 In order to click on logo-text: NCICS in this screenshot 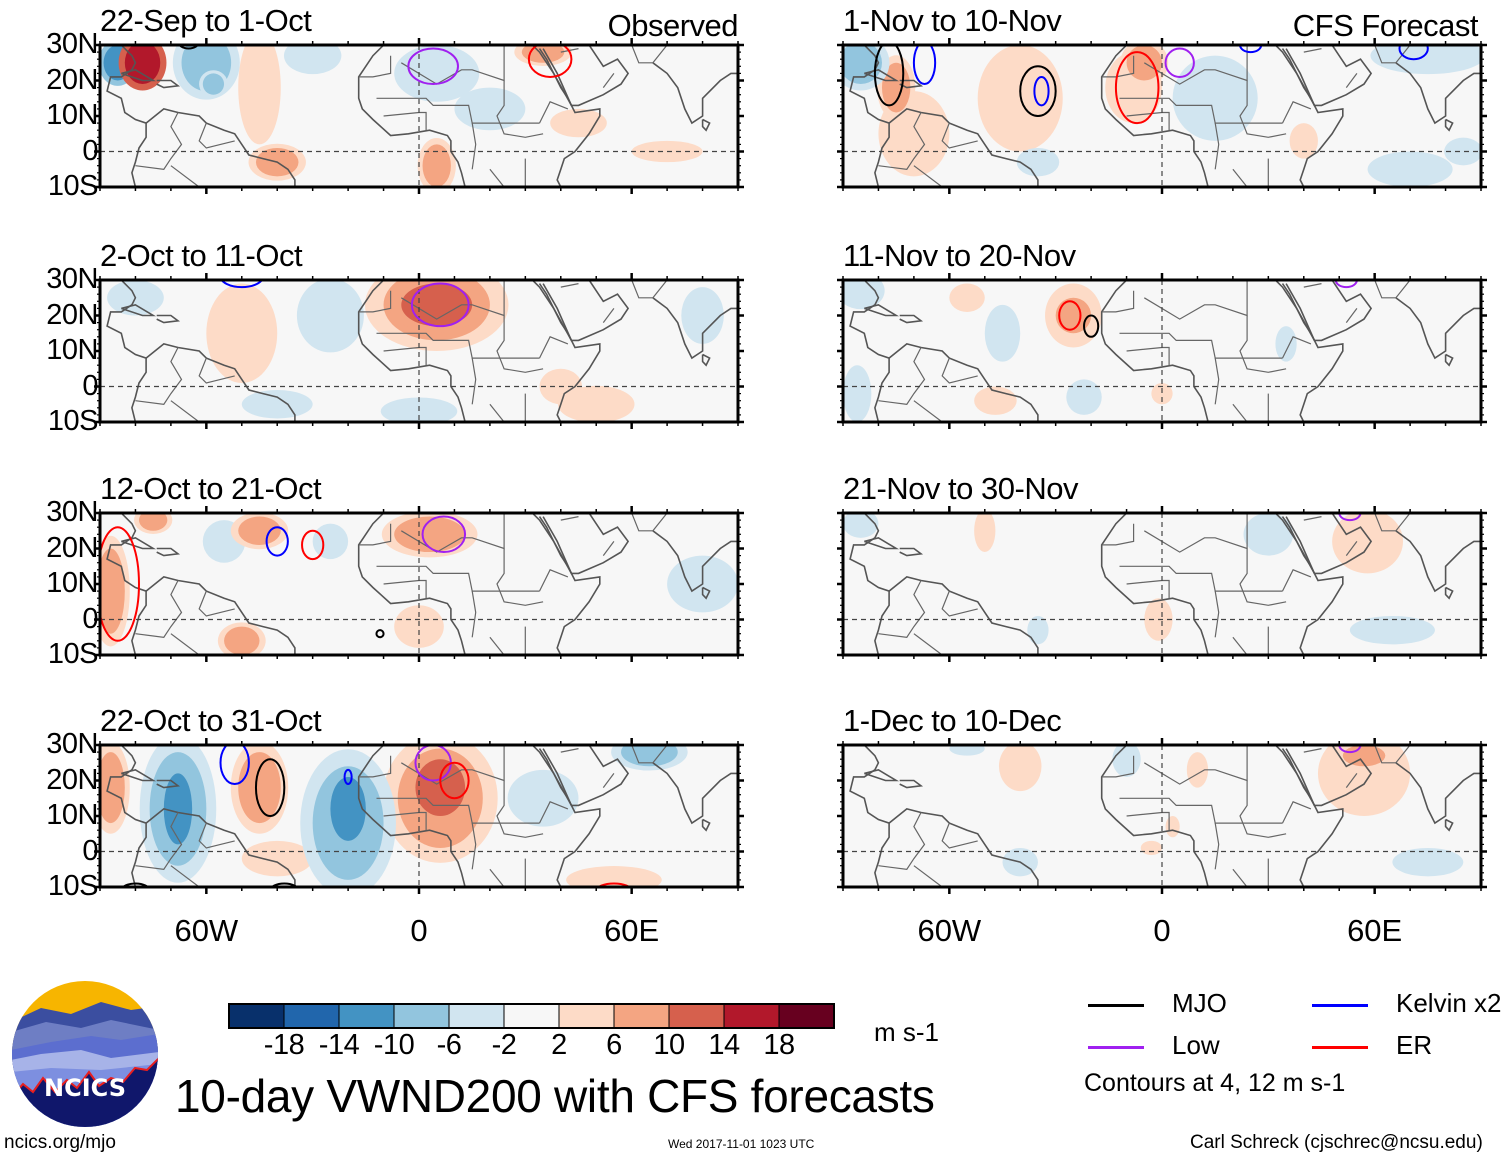, I will do `click(85, 1088)`.